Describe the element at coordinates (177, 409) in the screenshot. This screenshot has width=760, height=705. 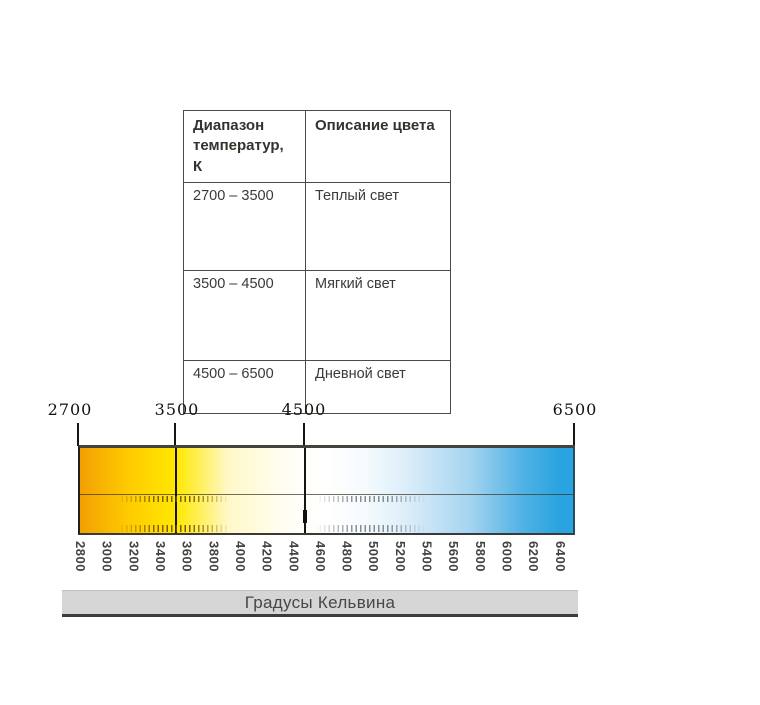
I see `axis-major-label-3500: 3500` at that location.